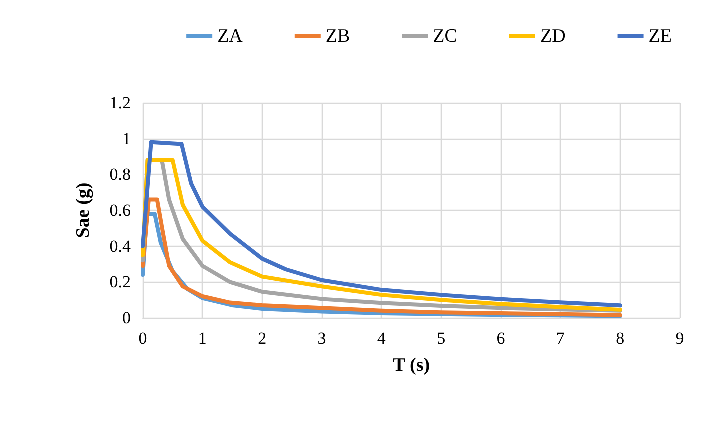  Describe the element at coordinates (322, 338) in the screenshot. I see `x-tick-label: 3` at that location.